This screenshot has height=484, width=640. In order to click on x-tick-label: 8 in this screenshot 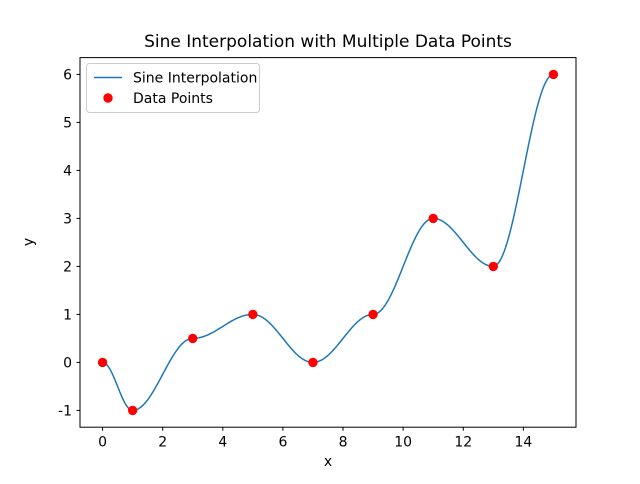, I will do `click(343, 443)`.